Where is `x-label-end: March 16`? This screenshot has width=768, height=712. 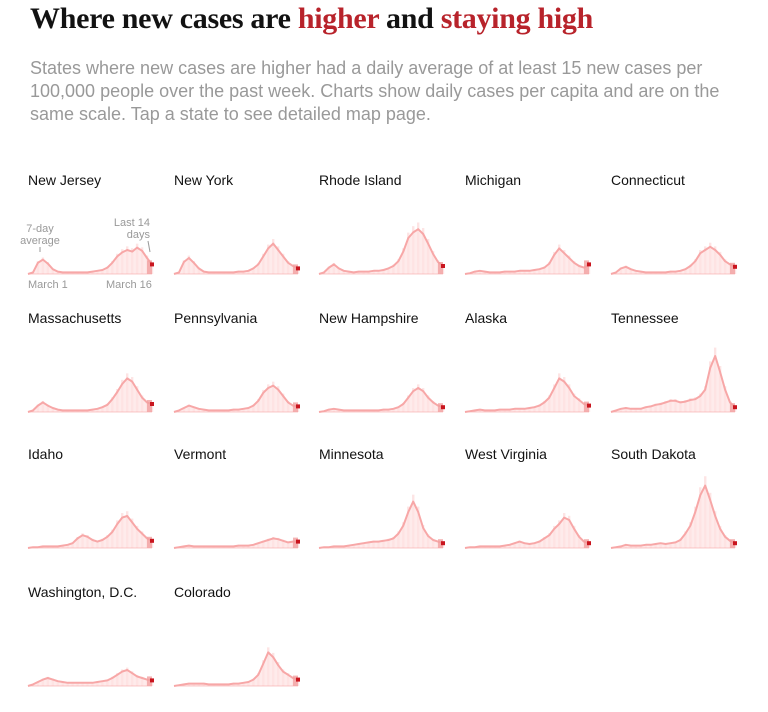 x-label-end: March 16 is located at coordinates (129, 285).